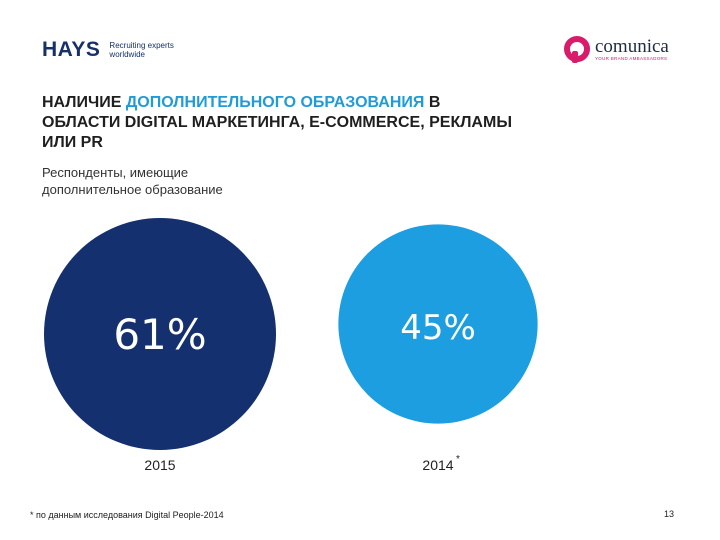 This screenshot has height=540, width=720. What do you see at coordinates (275, 102) in the screenshot?
I see `title-highlight: ДОПОЛНИТЕЛЬНОГО ОБРАЗОВАНИЯ` at bounding box center [275, 102].